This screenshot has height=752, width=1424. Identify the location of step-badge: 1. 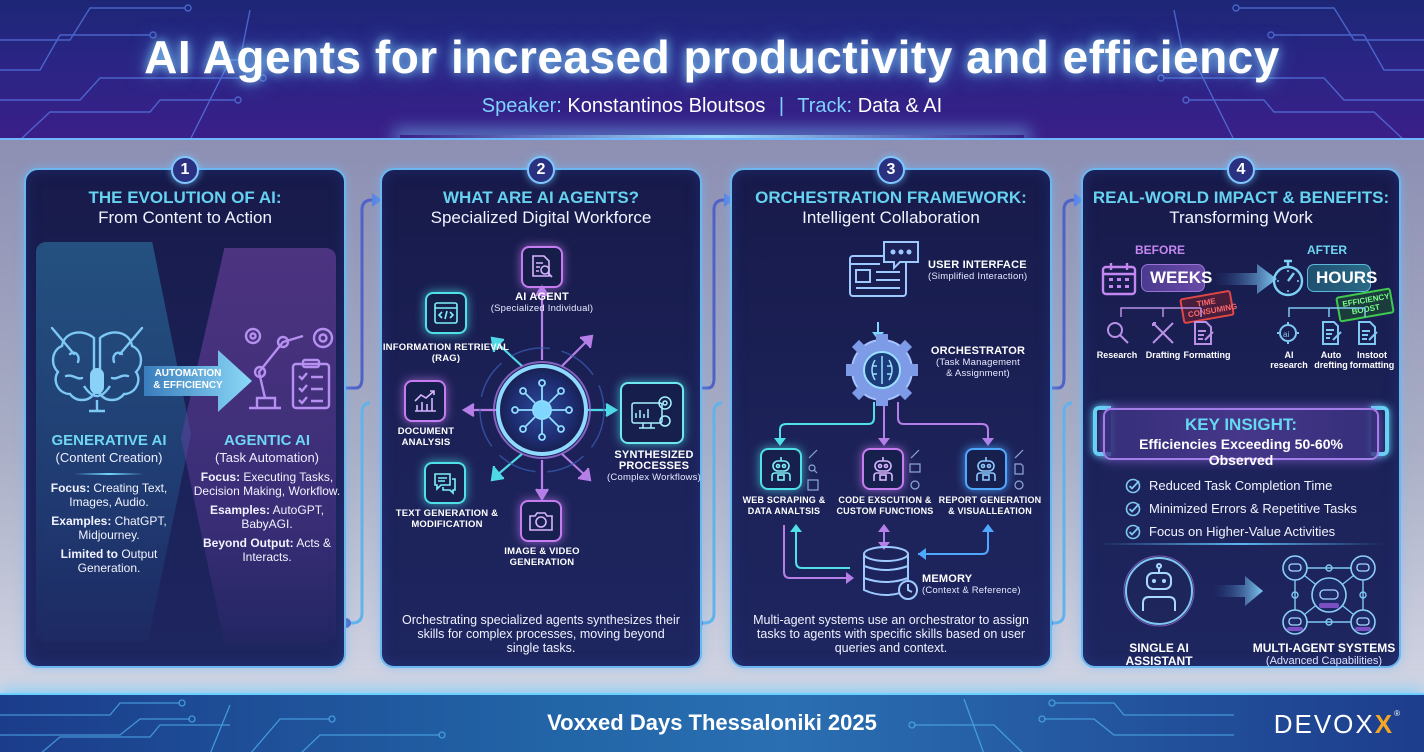
(185, 170).